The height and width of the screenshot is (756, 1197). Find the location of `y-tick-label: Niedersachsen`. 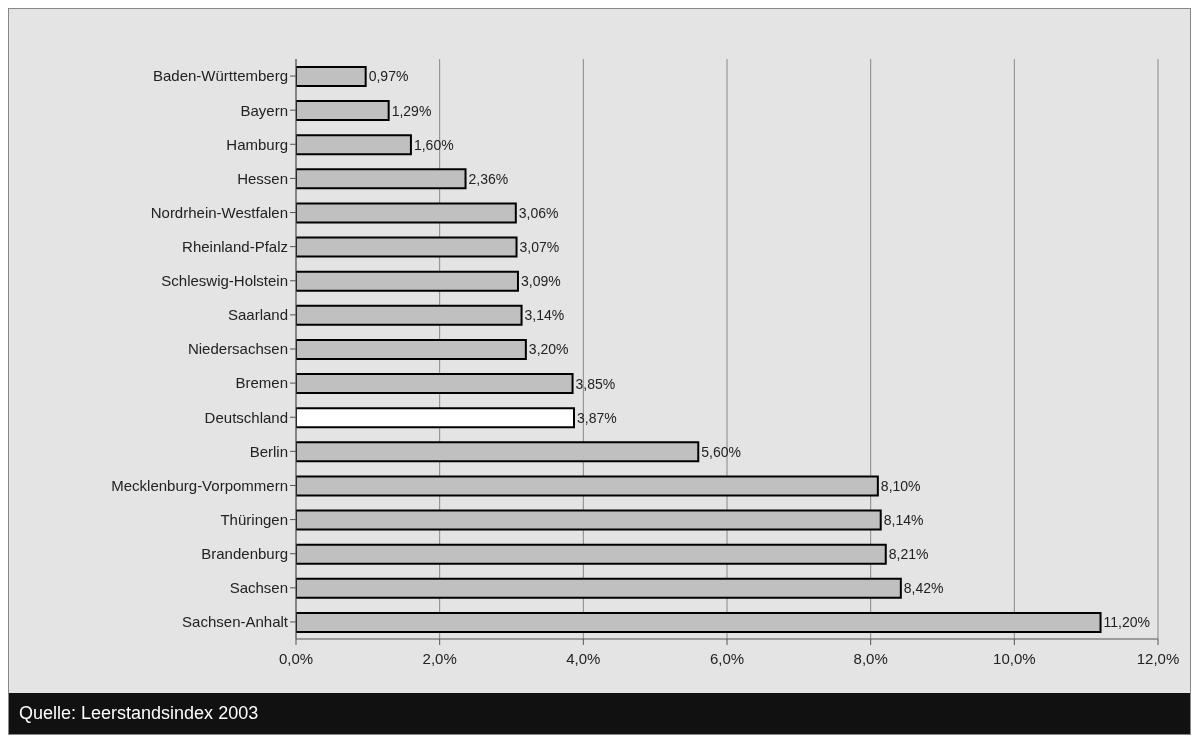

y-tick-label: Niedersachsen is located at coordinates (237, 349).